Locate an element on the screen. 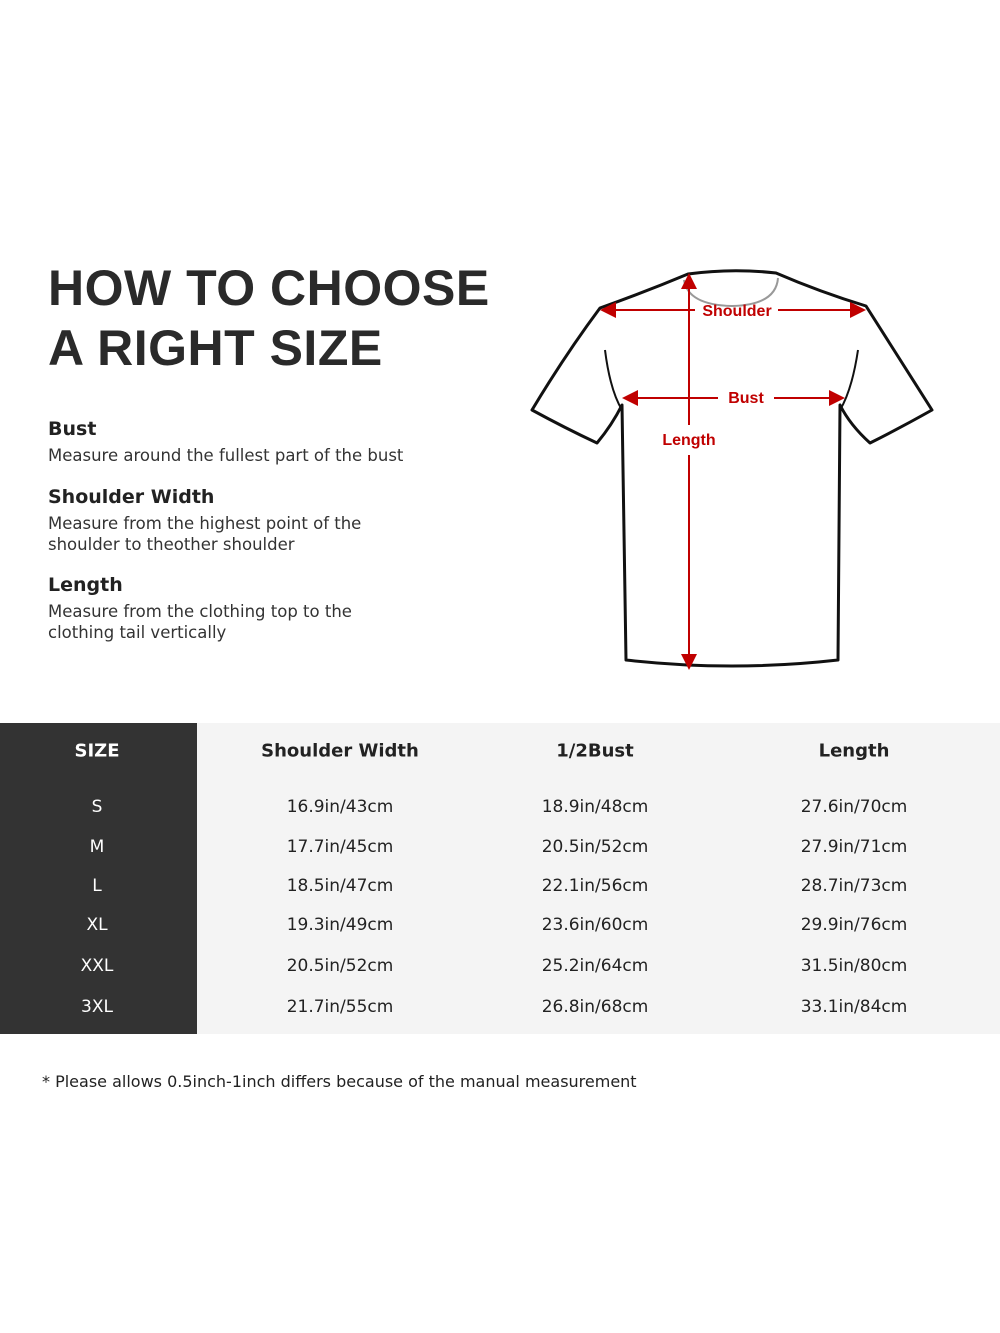 The image size is (1000, 1333). header-shoulder-width: Shoulder Width is located at coordinates (340, 751).